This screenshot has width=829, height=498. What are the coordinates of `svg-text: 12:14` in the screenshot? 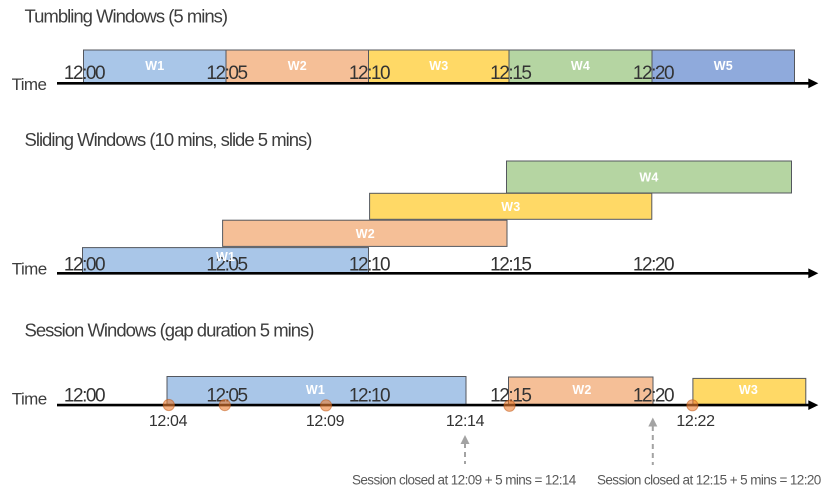 It's located at (465, 421).